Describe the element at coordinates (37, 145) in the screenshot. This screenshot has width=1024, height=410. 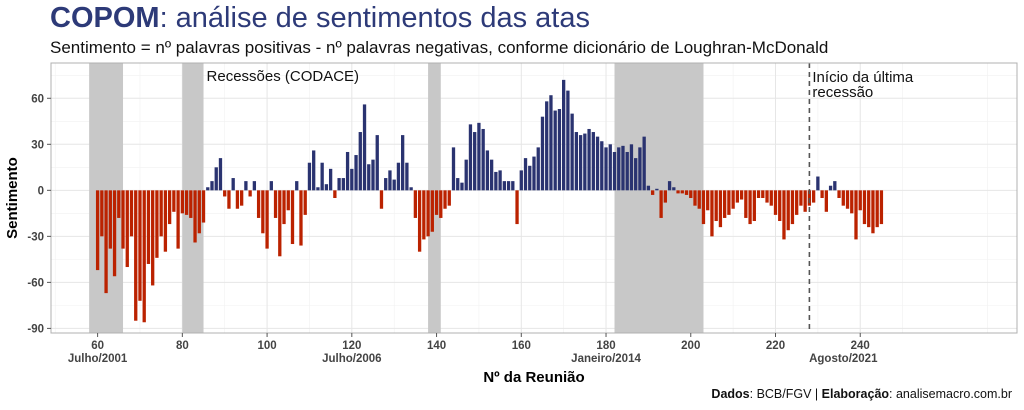
I see `y-tick-label: 30` at that location.